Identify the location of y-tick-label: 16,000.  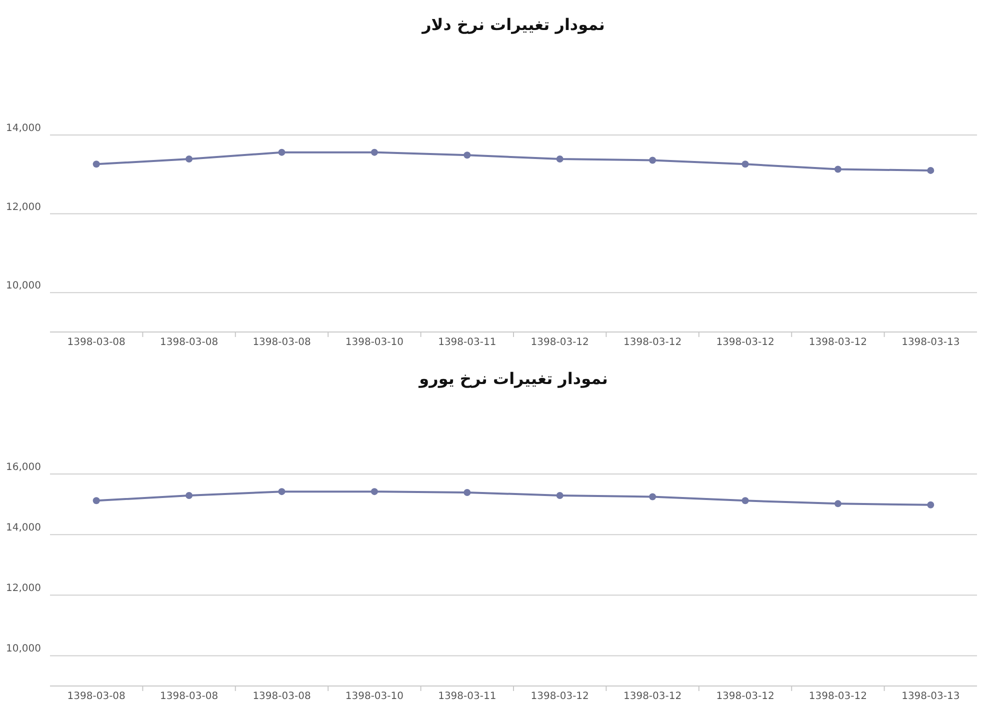
(23, 467).